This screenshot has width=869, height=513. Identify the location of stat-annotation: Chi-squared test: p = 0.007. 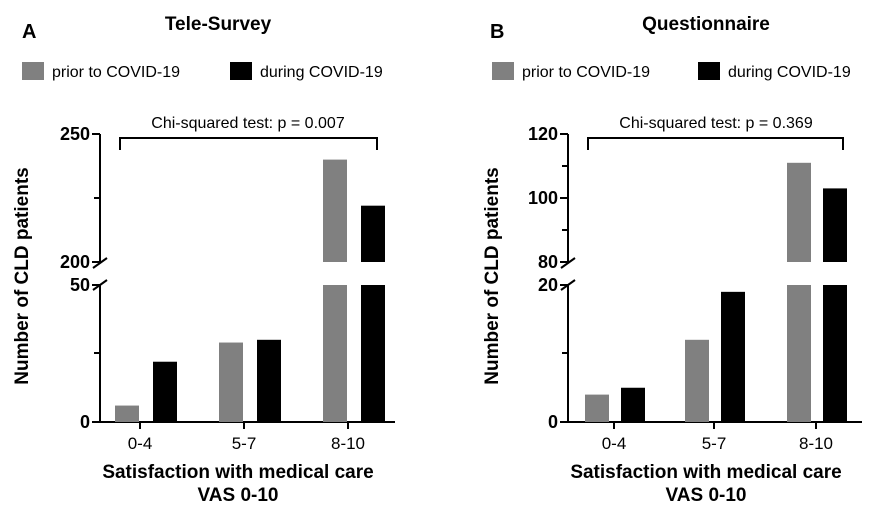
(248, 123).